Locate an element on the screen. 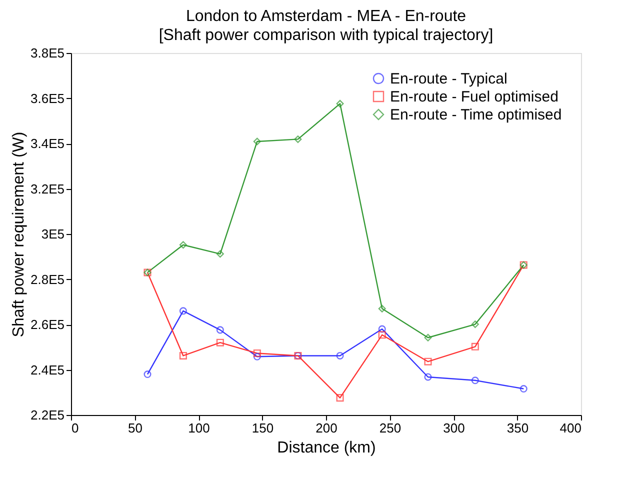  x-tick-label: 100 is located at coordinates (199, 428).